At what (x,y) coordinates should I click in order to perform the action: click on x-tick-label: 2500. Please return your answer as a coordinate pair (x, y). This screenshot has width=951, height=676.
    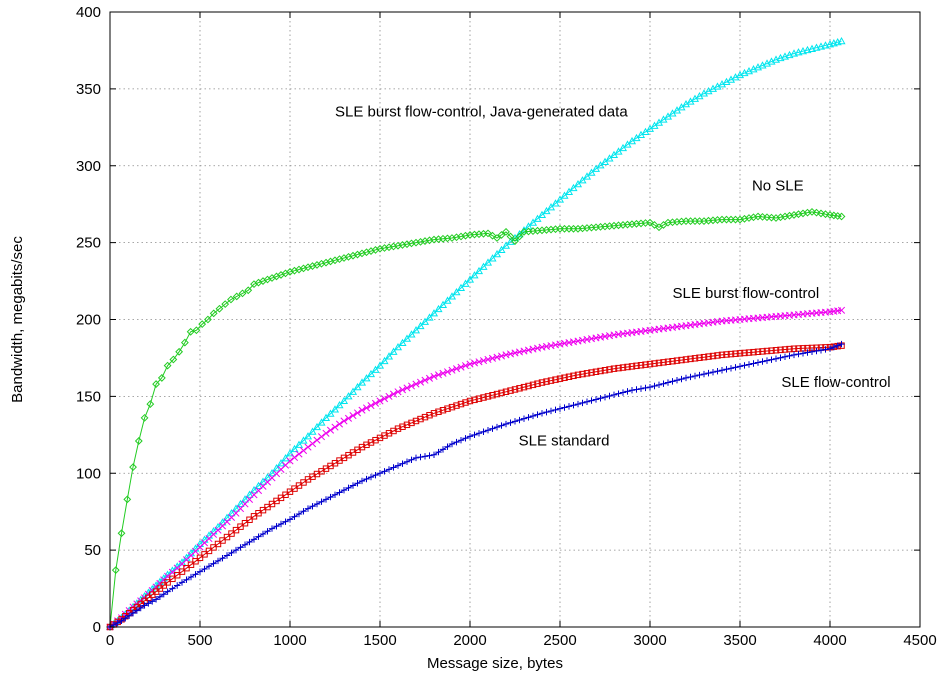
    Looking at the image, I should click on (559, 640).